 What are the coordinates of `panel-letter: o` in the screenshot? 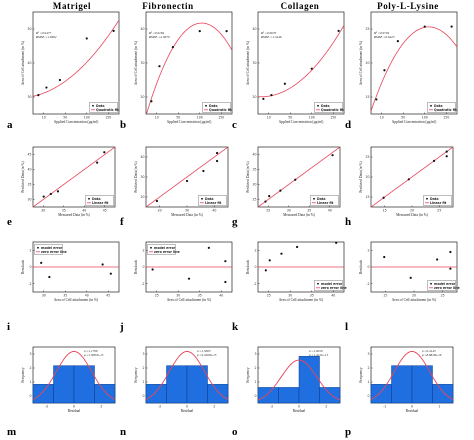 It's located at (235, 432).